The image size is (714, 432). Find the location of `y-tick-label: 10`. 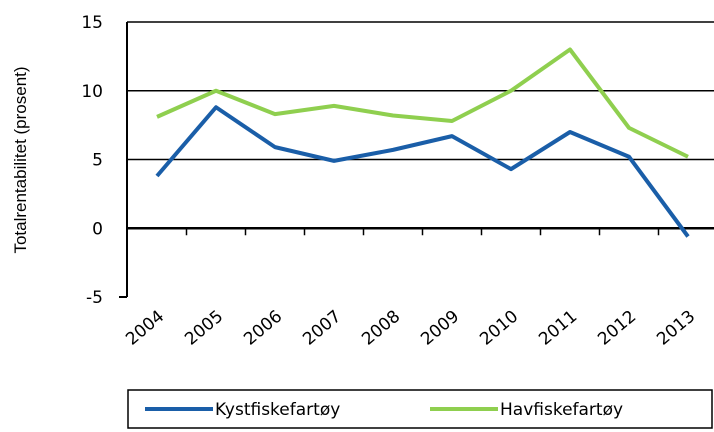

y-tick-label: 10 is located at coordinates (92, 92).